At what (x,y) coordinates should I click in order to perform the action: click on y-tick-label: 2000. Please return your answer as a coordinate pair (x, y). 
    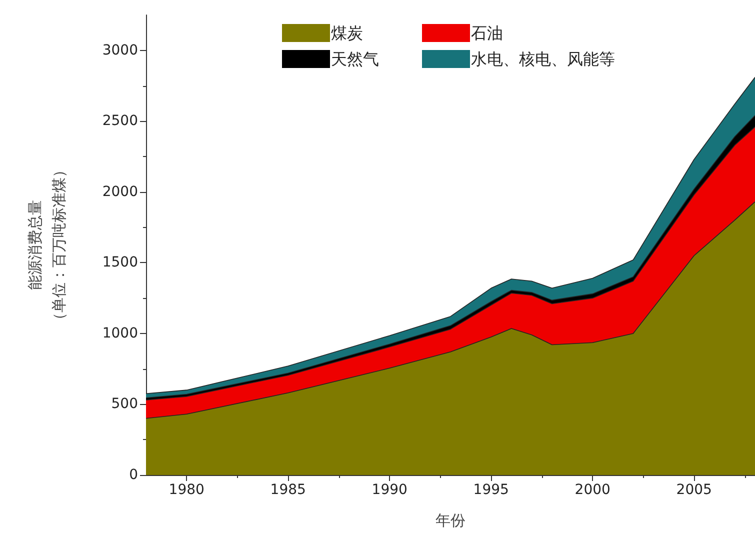
    Looking at the image, I should click on (120, 192).